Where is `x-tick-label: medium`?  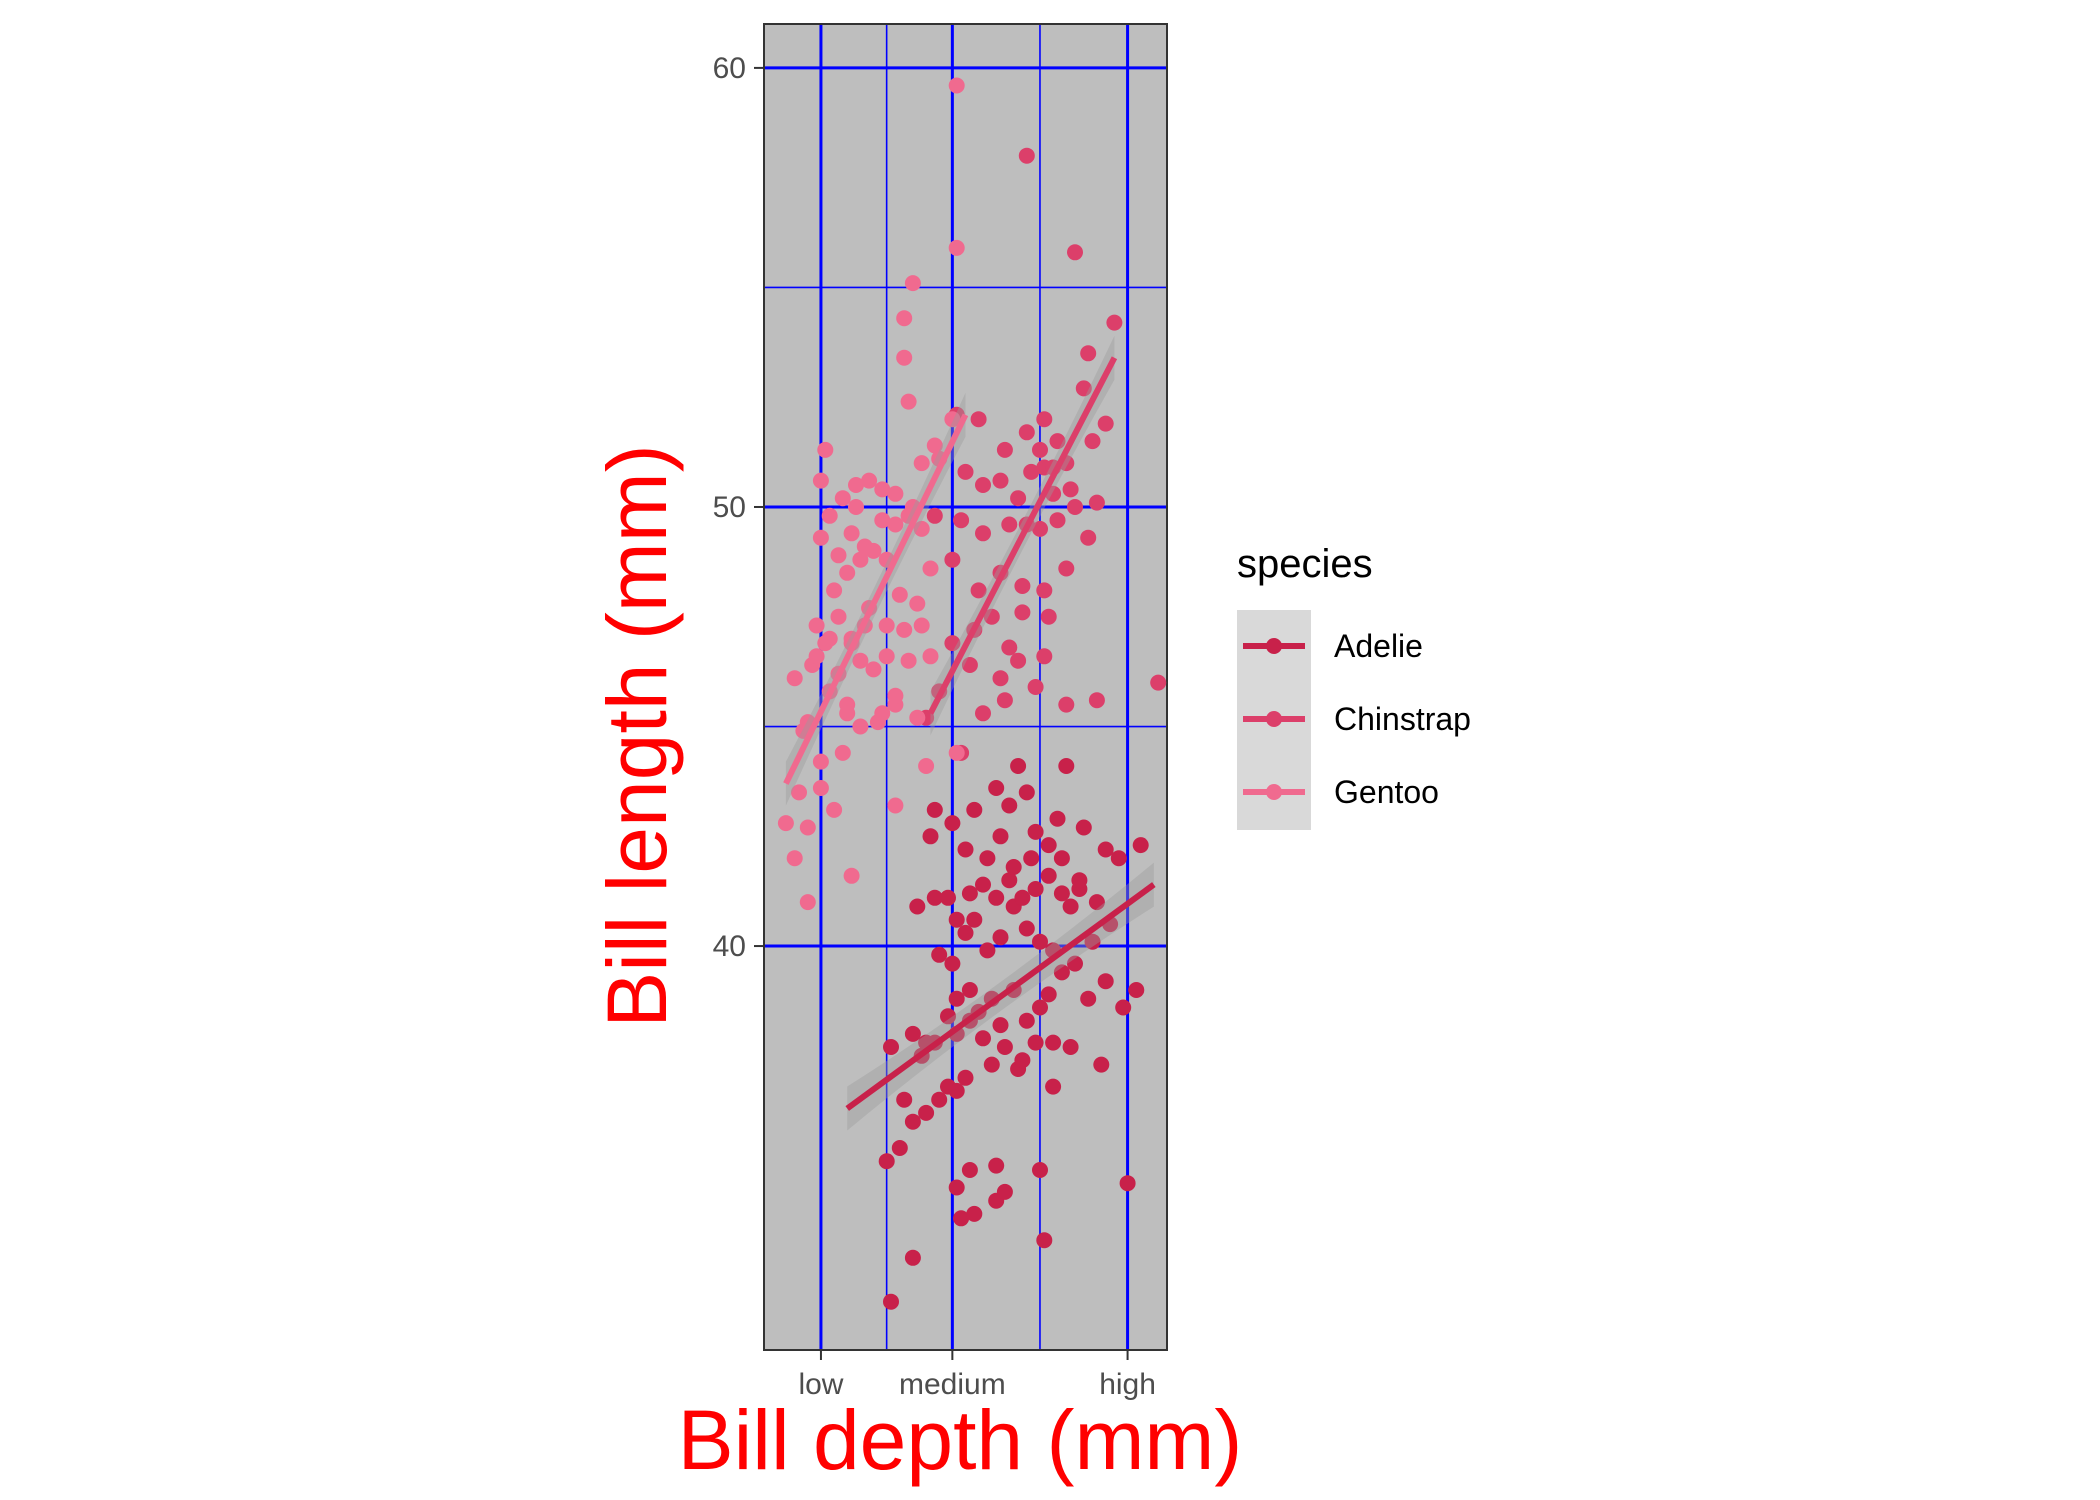 x-tick-label: medium is located at coordinates (952, 1384).